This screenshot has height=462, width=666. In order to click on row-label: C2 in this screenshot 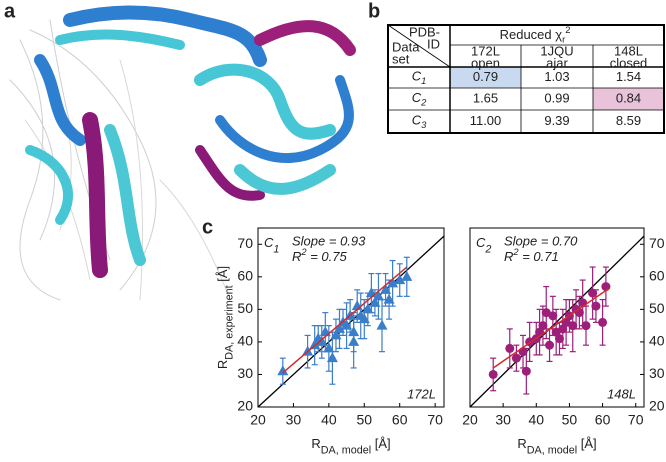, I will do `click(419, 99)`.